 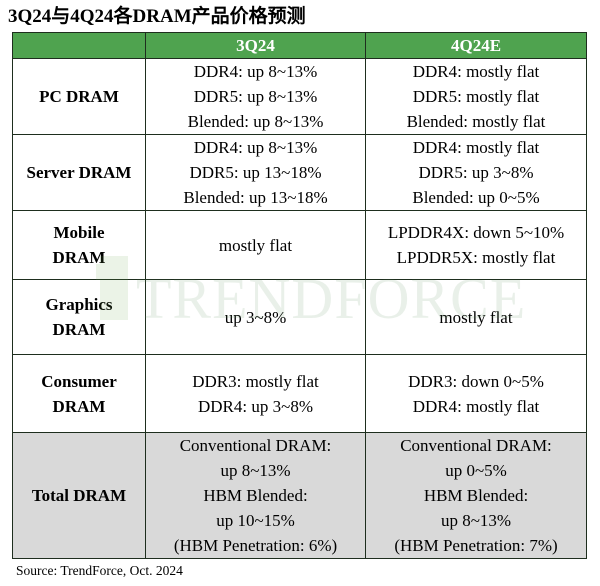 I want to click on row-label-mobile-dram: Mobile DRAM, so click(x=79, y=245).